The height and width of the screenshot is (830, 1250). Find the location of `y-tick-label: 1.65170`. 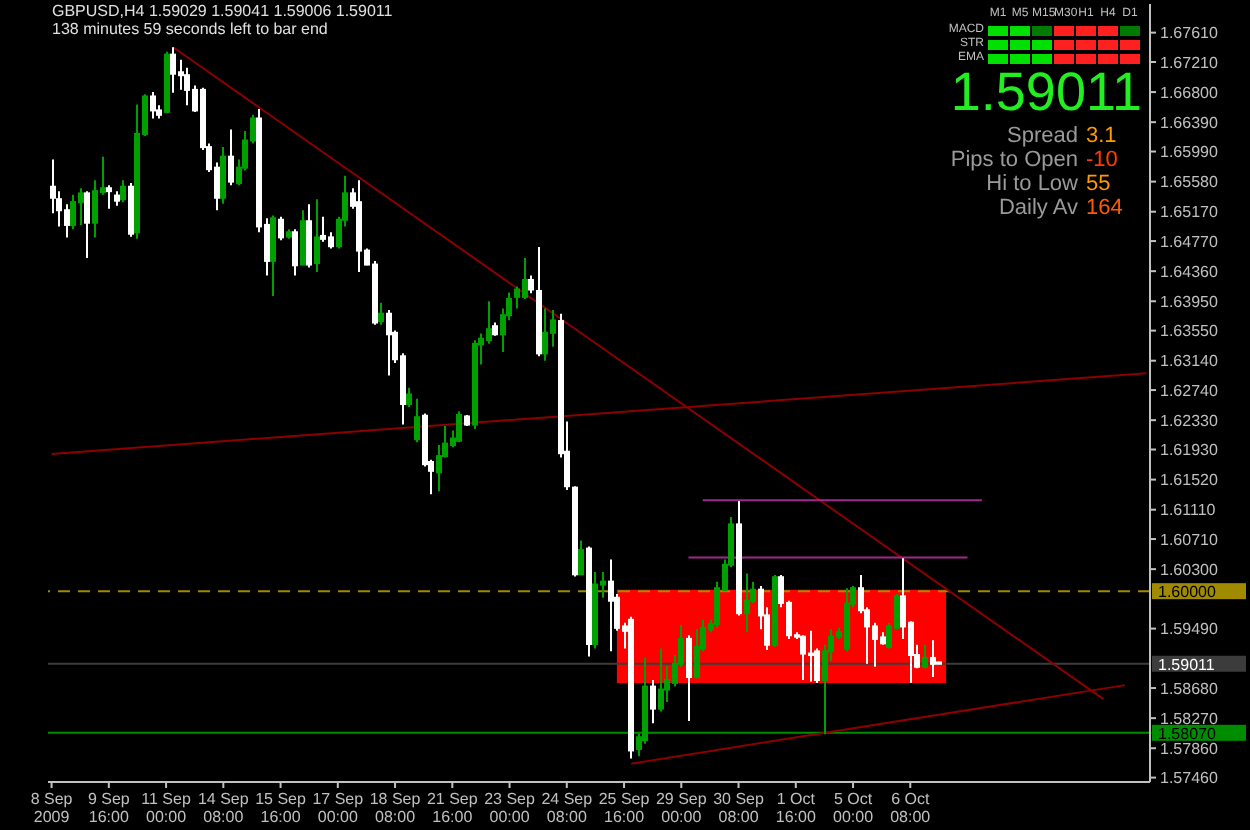

y-tick-label: 1.65170 is located at coordinates (1189, 212).